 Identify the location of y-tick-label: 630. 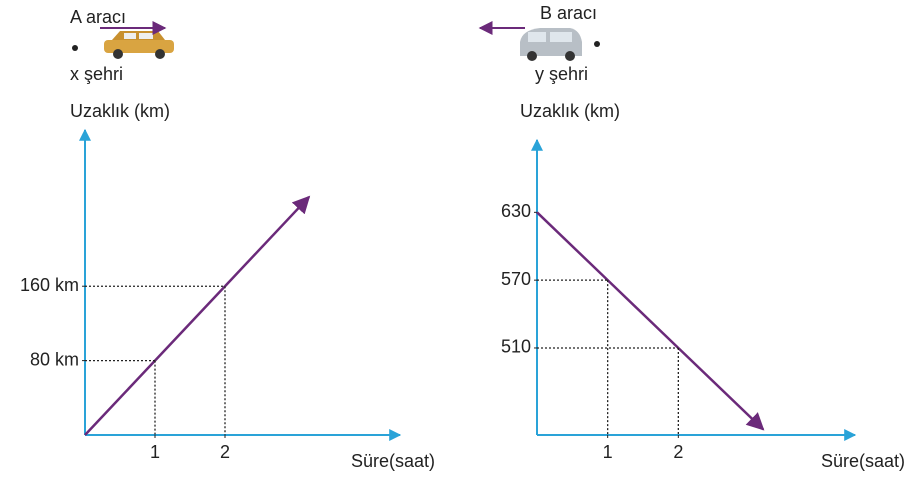
(516, 211).